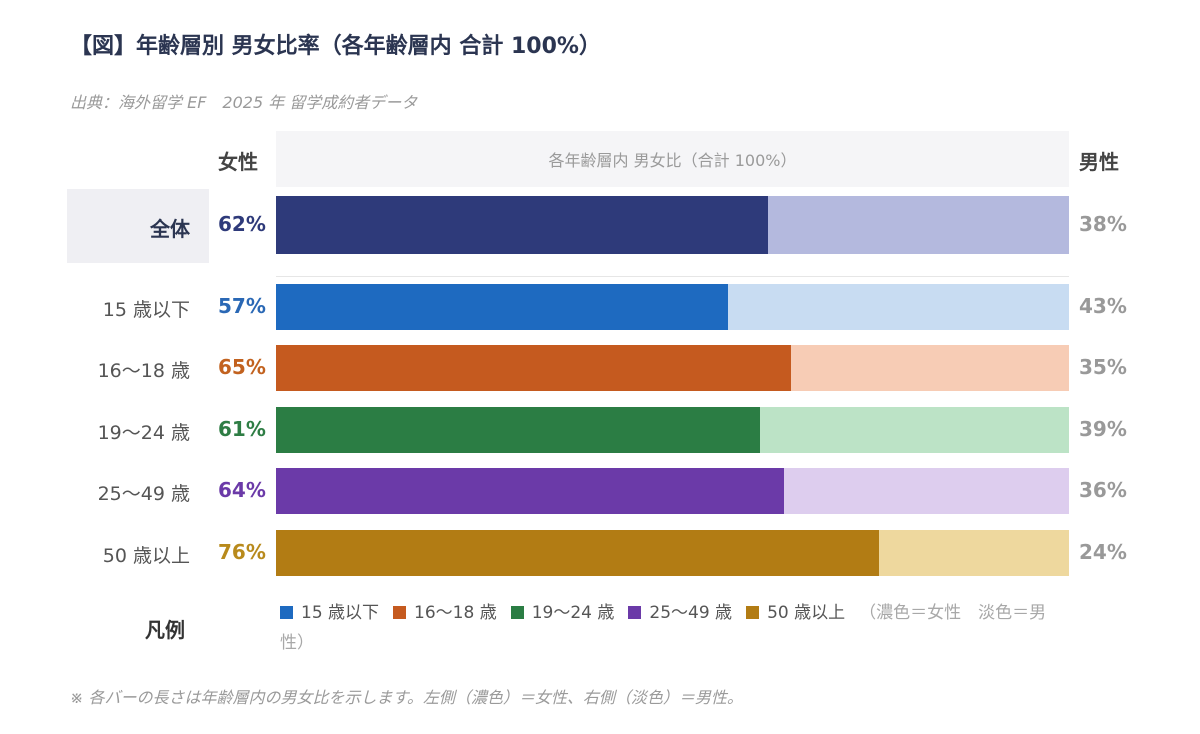  Describe the element at coordinates (1103, 306) in the screenshot. I see `male-pct-label: 43%` at that location.